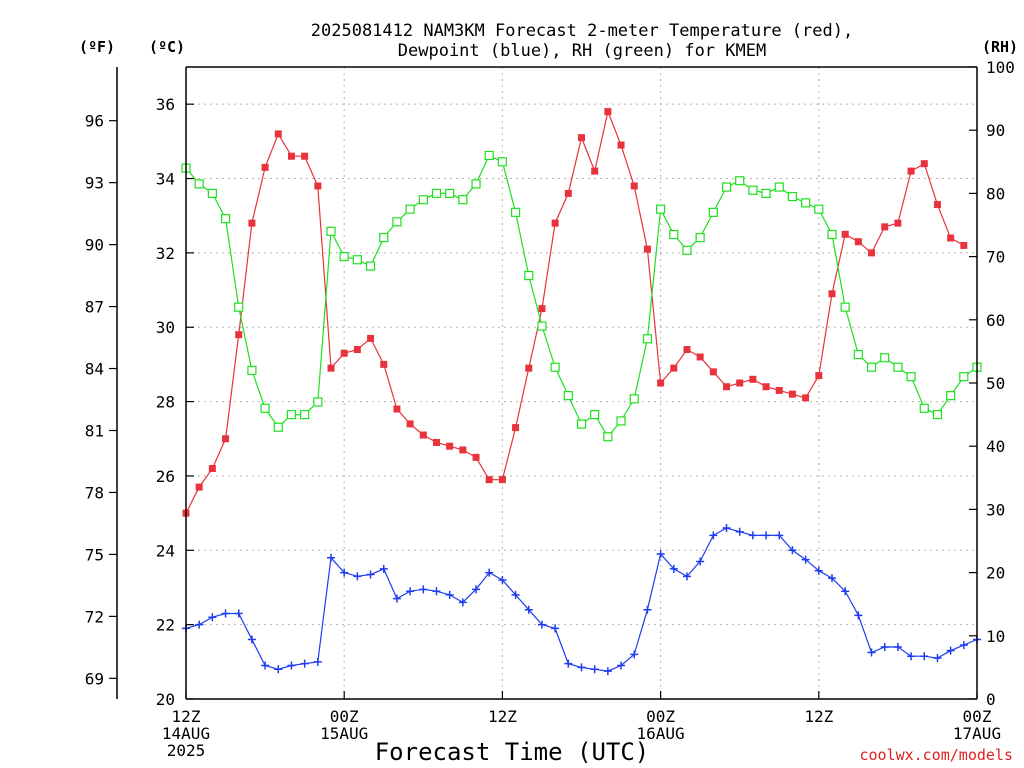 The height and width of the screenshot is (768, 1024). What do you see at coordinates (167, 47) in the screenshot?
I see `celsius-axis-unit: (ºC)` at bounding box center [167, 47].